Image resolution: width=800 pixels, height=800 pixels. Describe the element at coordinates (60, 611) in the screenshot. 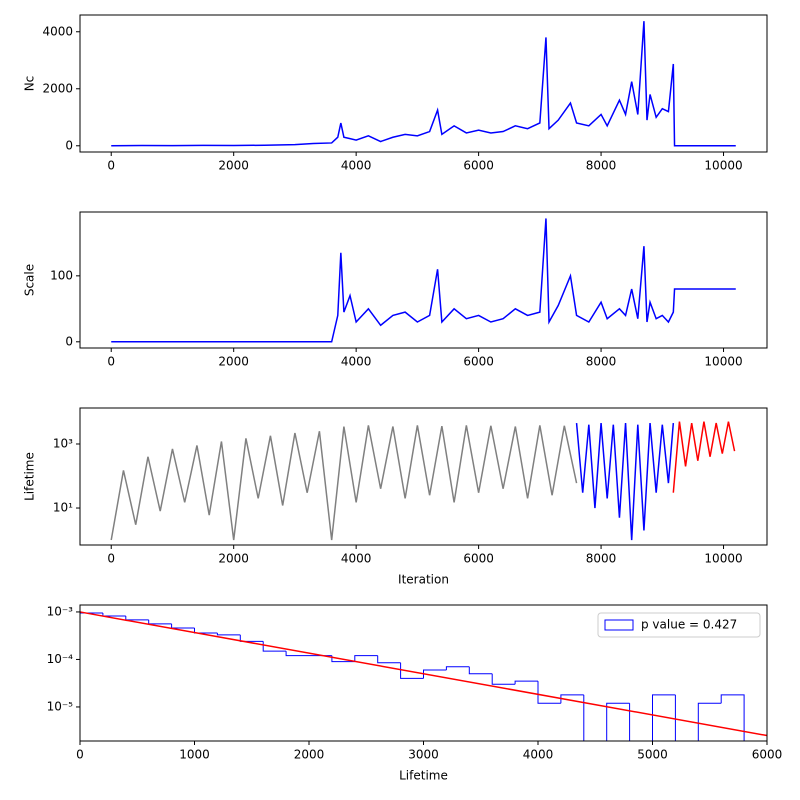

I see `y-tick-label: 10⁻³` at that location.